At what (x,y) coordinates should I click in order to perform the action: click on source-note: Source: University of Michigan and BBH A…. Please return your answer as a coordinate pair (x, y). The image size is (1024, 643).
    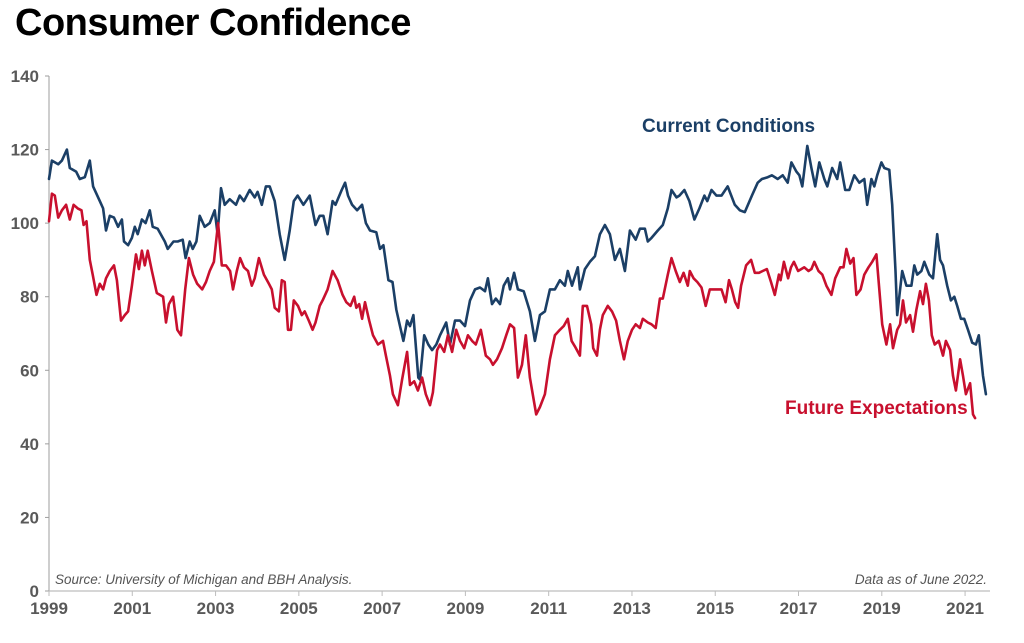
    Looking at the image, I should click on (203, 579).